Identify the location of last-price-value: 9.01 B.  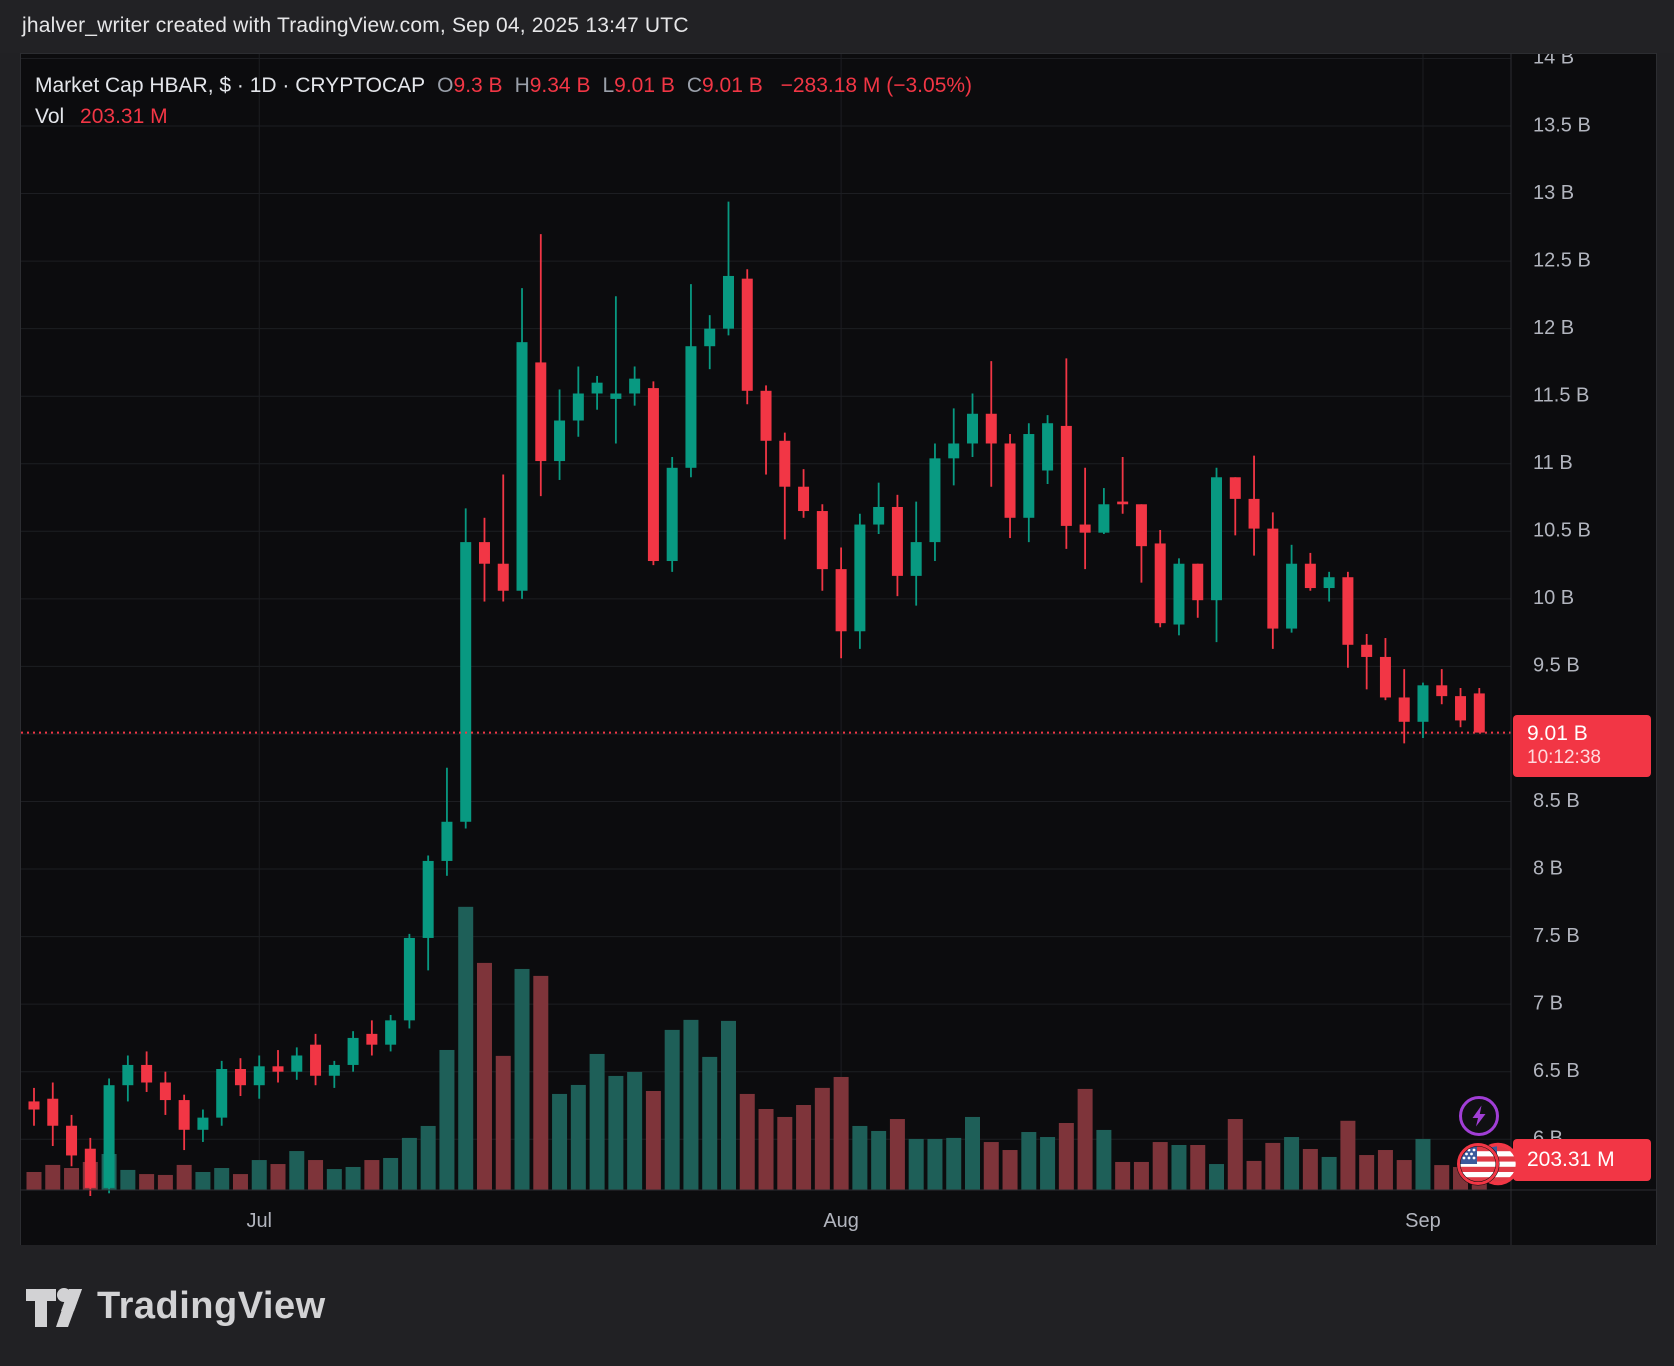
(1557, 733).